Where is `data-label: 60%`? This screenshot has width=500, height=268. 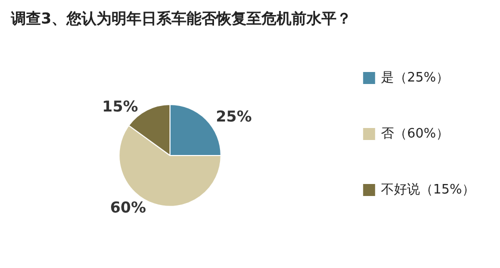
data-label: 60% is located at coordinates (128, 207).